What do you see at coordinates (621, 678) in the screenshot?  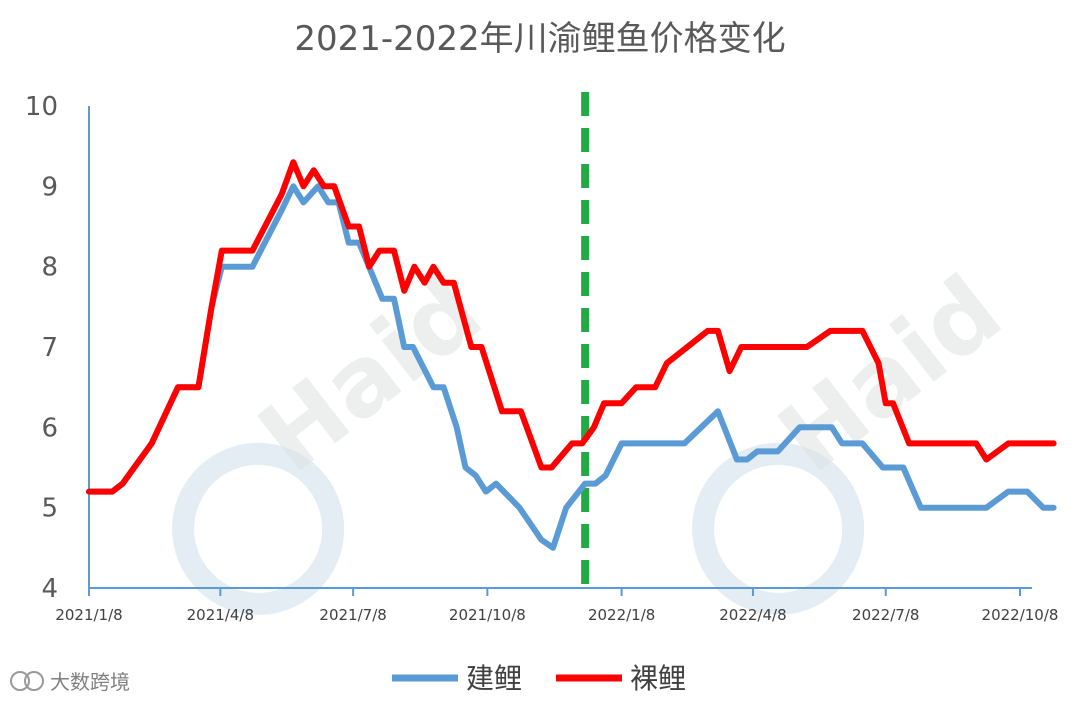 I see `legend-item-luoli: 裸鲤` at bounding box center [621, 678].